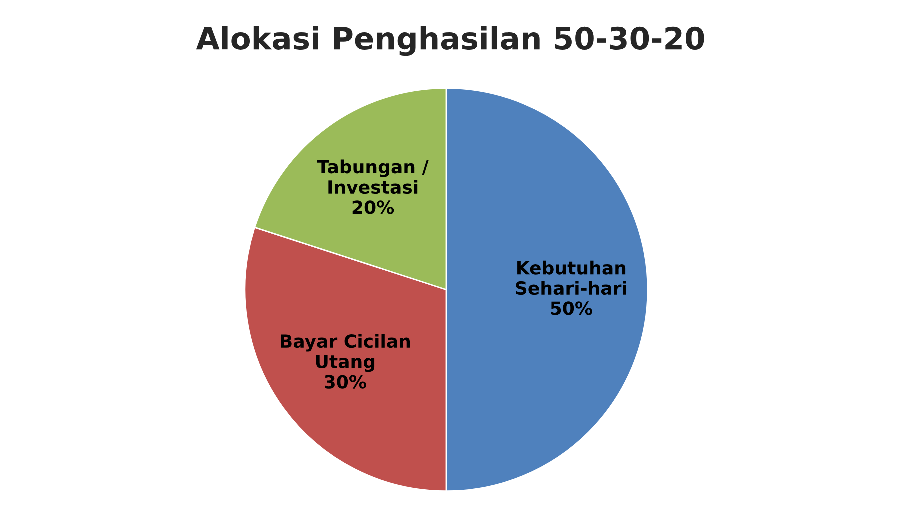 The image size is (902, 527). Describe the element at coordinates (373, 207) in the screenshot. I see `data-label: 20%` at that location.